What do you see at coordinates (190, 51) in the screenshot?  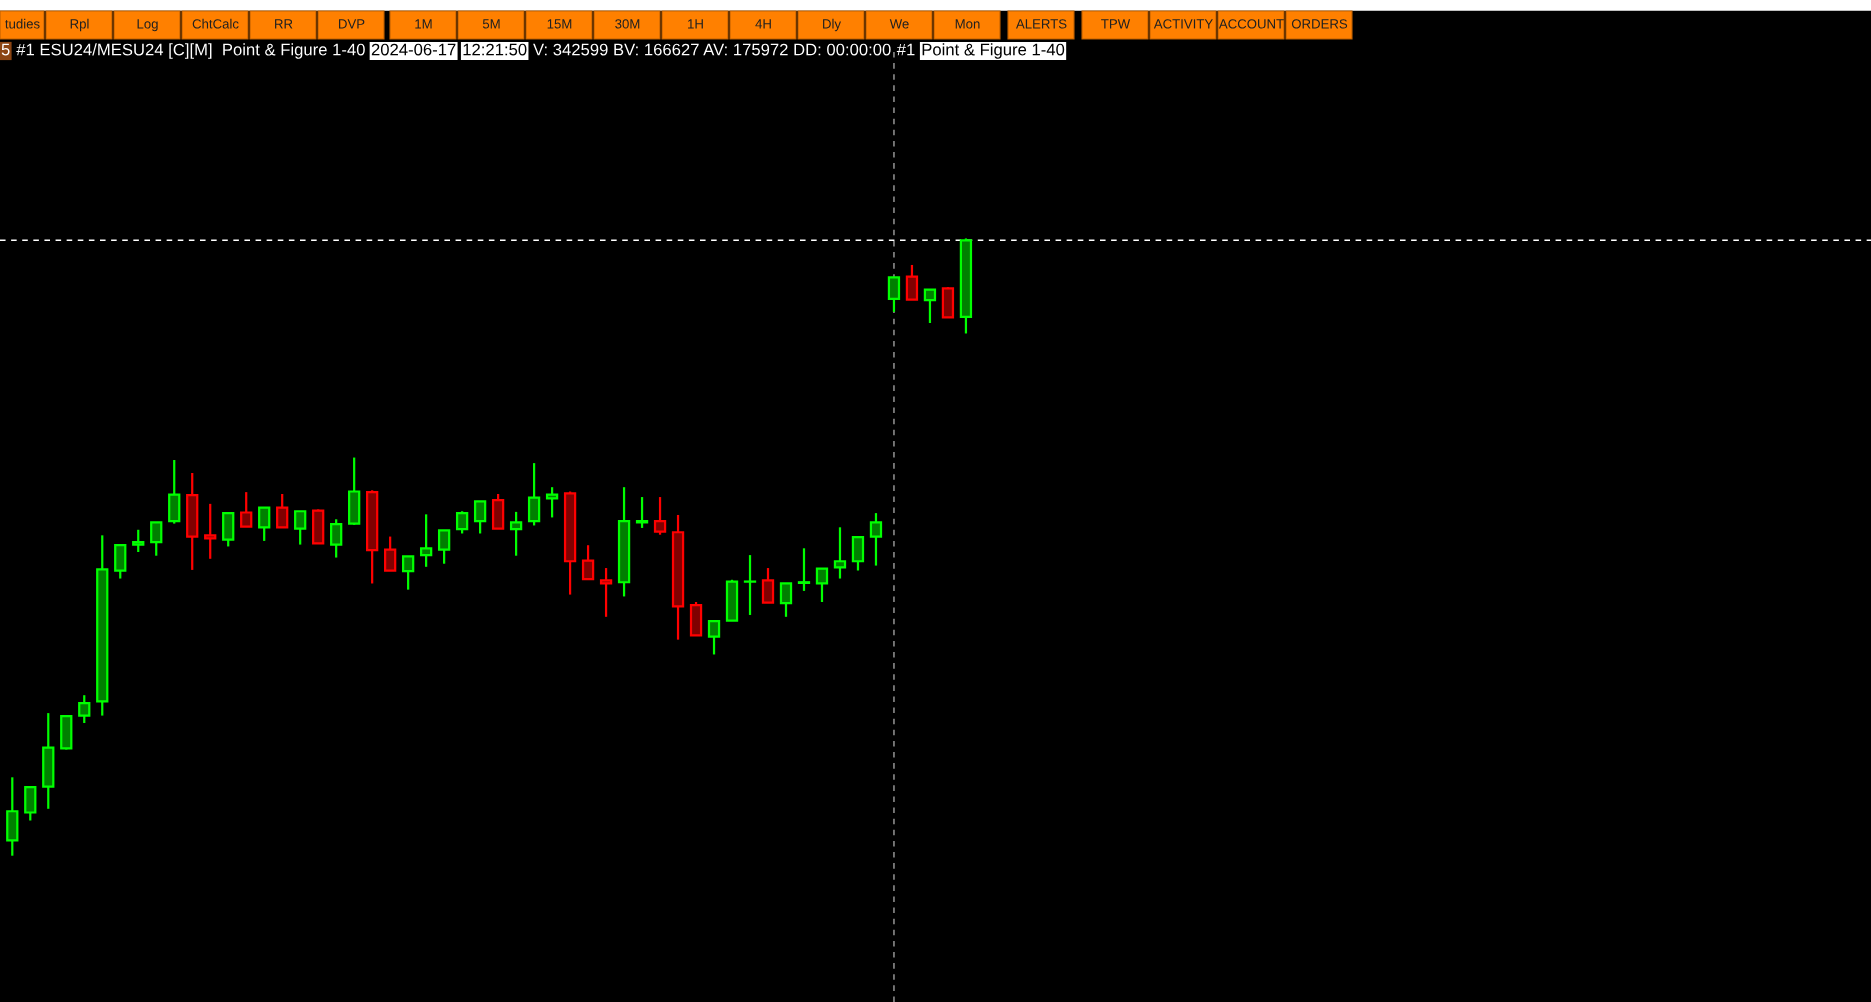 I see `text: #1 ESU24/MESU24 [C][M] Point & Figure 1-40` at bounding box center [190, 51].